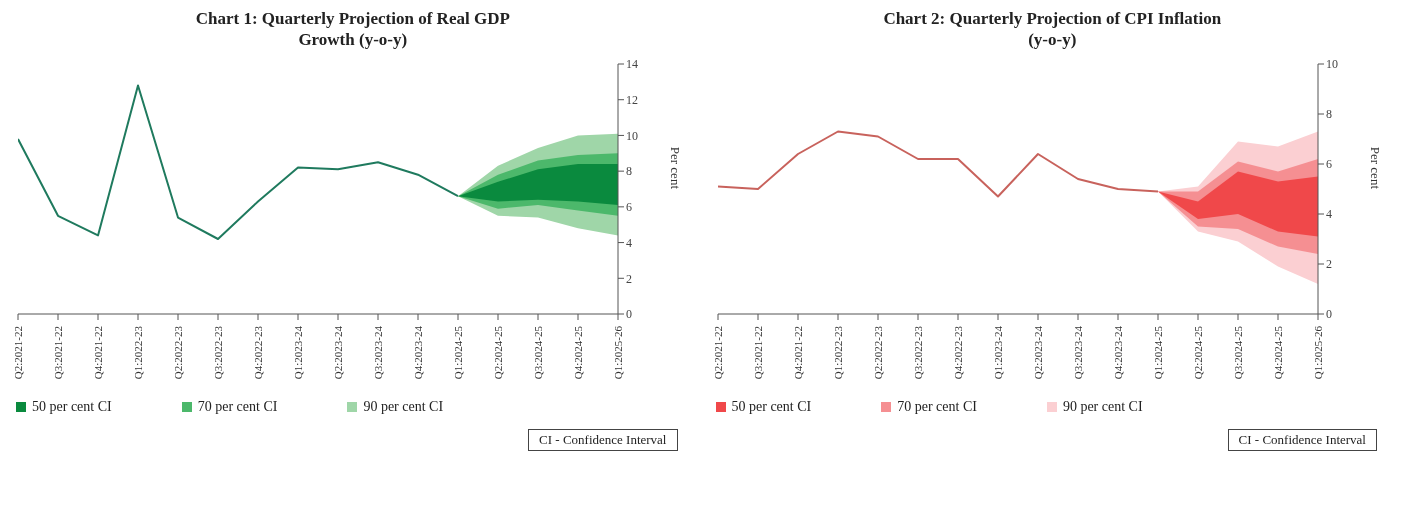 The image size is (1405, 517). Describe the element at coordinates (1052, 29) in the screenshot. I see `chart-title: Chart 2: Quarterly Projection of CPI Inflation (y-o-y)` at that location.